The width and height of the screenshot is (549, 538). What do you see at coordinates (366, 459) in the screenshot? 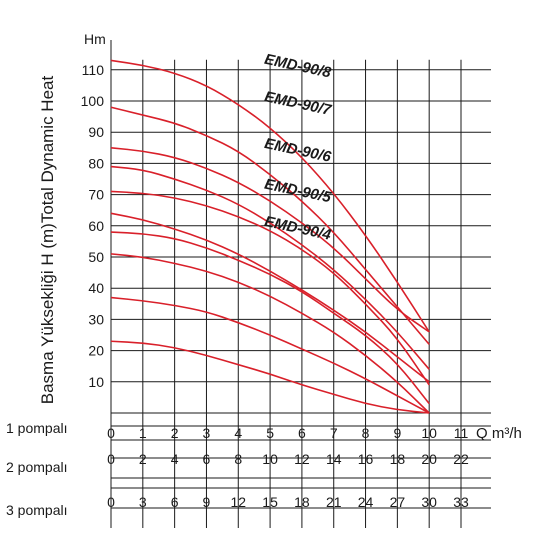
I see `x-tick-label: 16` at bounding box center [366, 459].